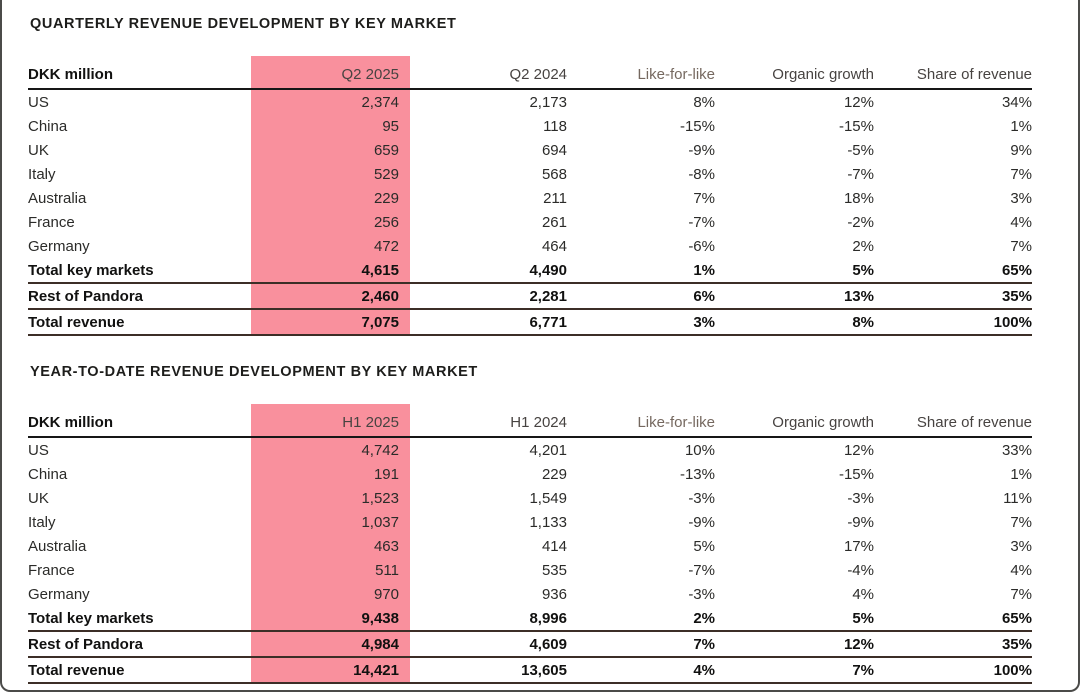 Image resolution: width=1080 pixels, height=692 pixels. I want to click on cell-total-key-markets-like-for-like: 2%, so click(653, 619).